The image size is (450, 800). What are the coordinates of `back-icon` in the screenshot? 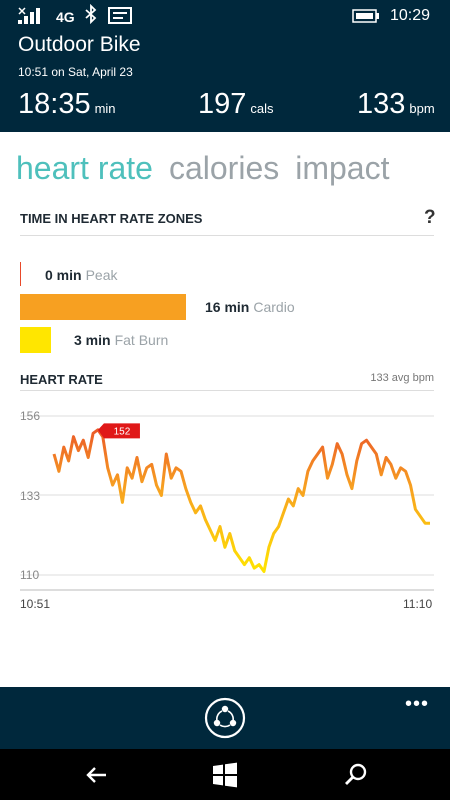 It's located at (97, 775).